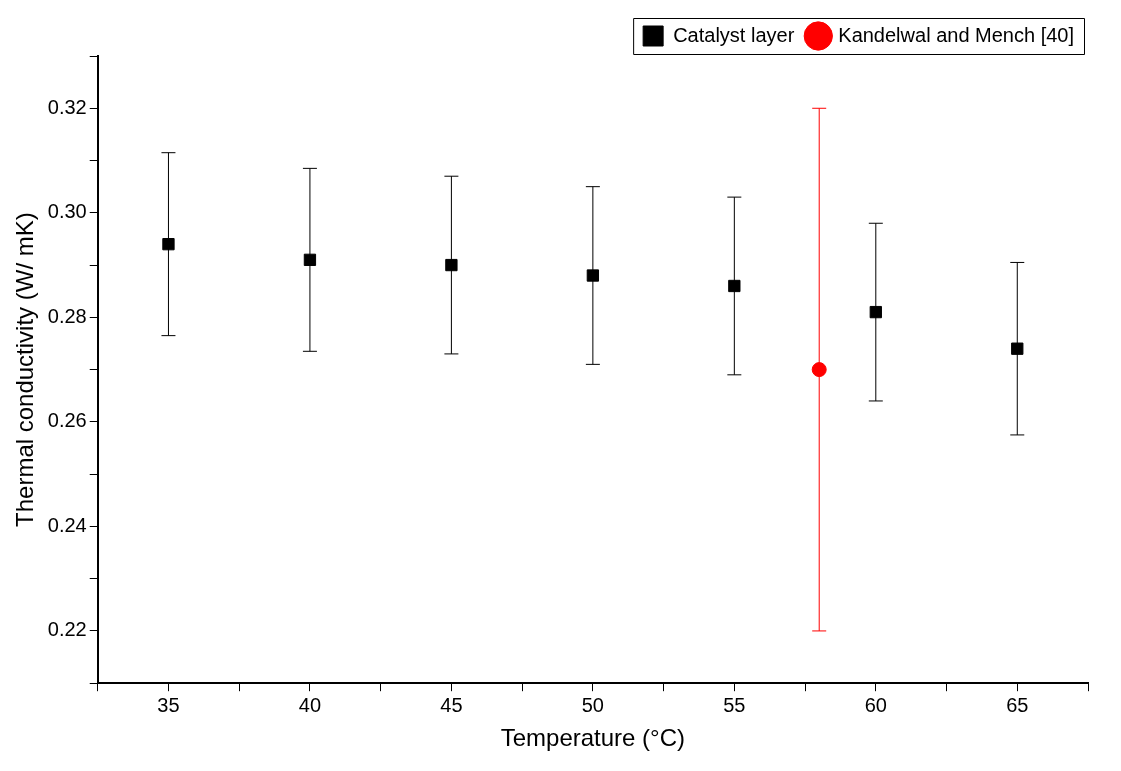 This screenshot has width=1121, height=771. What do you see at coordinates (25, 369) in the screenshot?
I see `y-axis-title: Thermal conductivity (W/ mK)` at bounding box center [25, 369].